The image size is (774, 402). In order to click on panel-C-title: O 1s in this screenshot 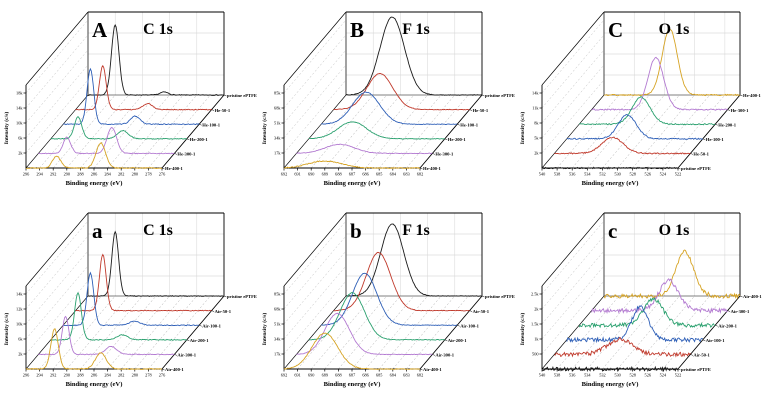, I will do `click(674, 29)`.